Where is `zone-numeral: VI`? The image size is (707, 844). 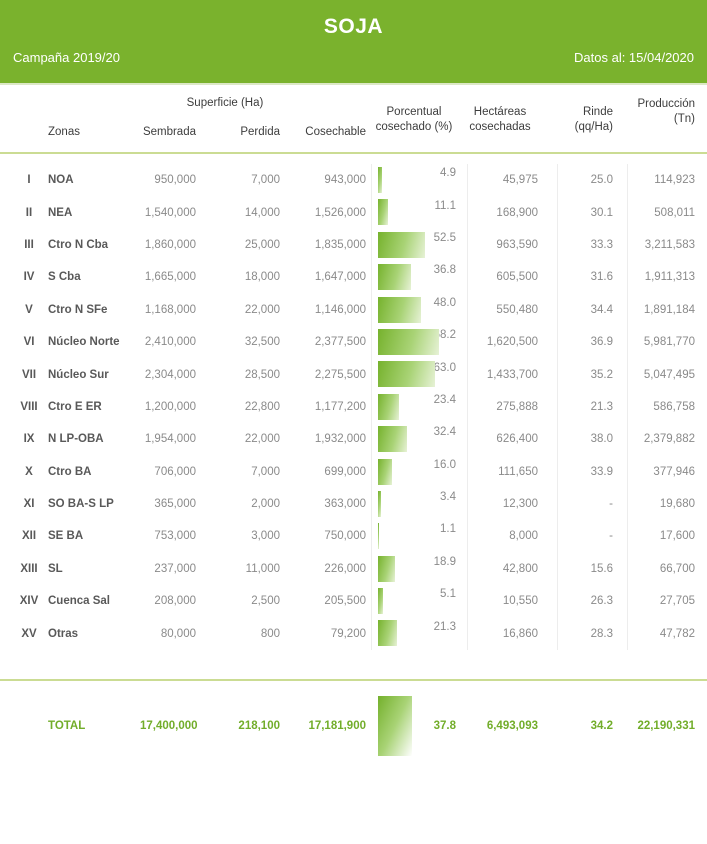 zone-numeral: VI is located at coordinates (29, 342).